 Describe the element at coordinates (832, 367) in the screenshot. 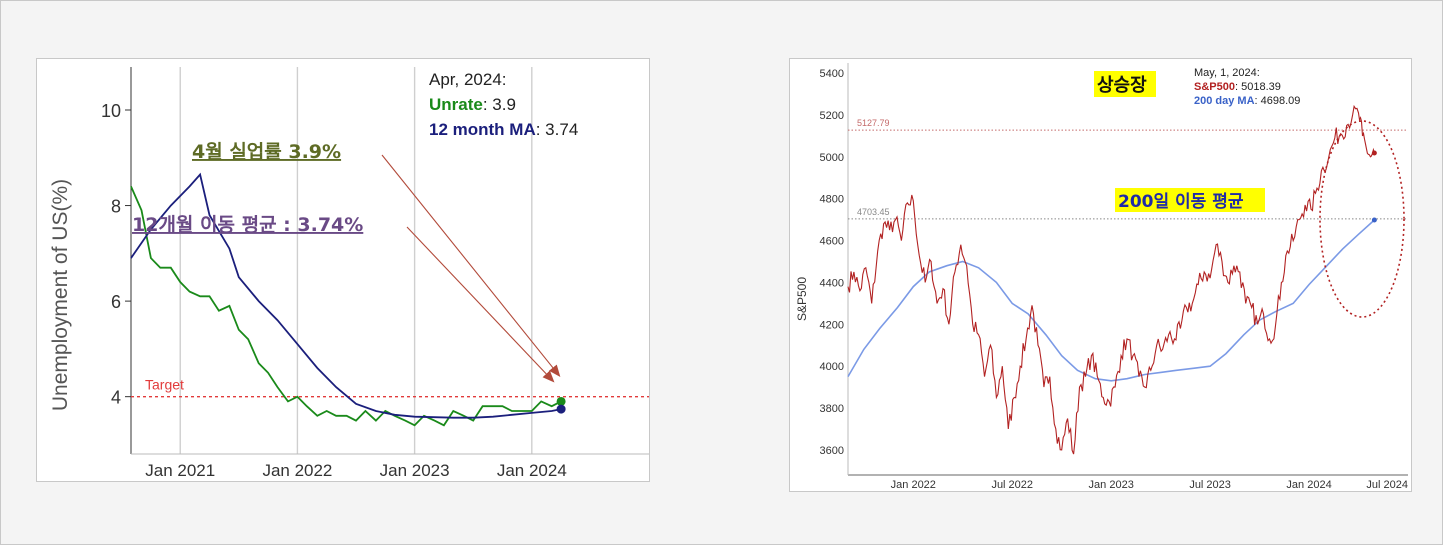

I see `y-tick-label: 4000` at that location.